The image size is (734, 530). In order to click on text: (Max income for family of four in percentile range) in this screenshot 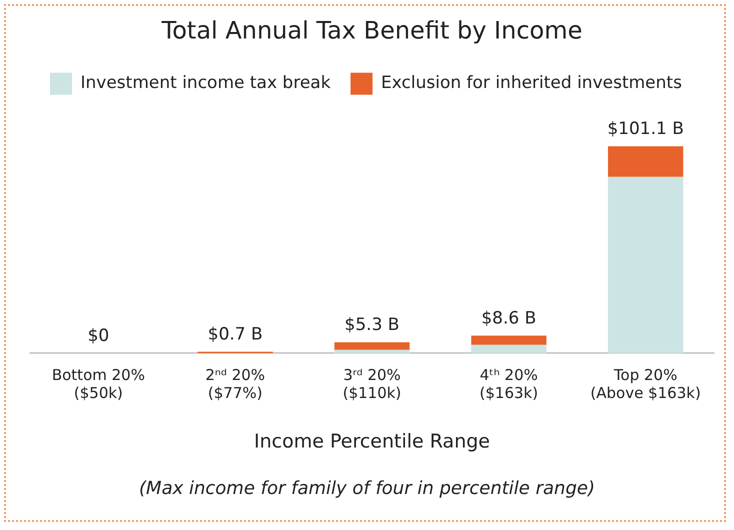, I will do `click(367, 488)`.